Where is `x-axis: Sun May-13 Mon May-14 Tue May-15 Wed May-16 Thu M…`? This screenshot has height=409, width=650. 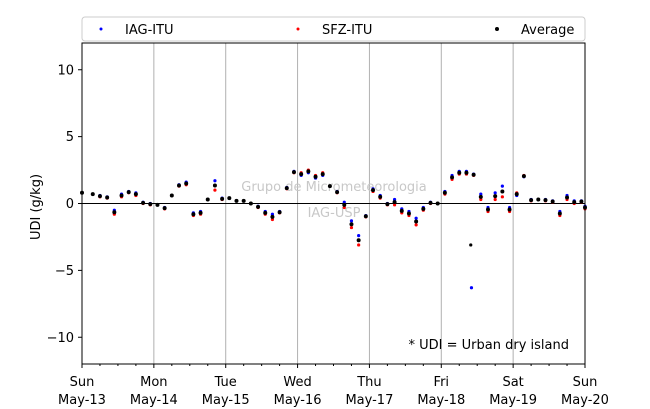
x-axis: Sun May-13 Mon May-14 Tue May-15 Wed May-16 Thu M… is located at coordinates (333, 386).